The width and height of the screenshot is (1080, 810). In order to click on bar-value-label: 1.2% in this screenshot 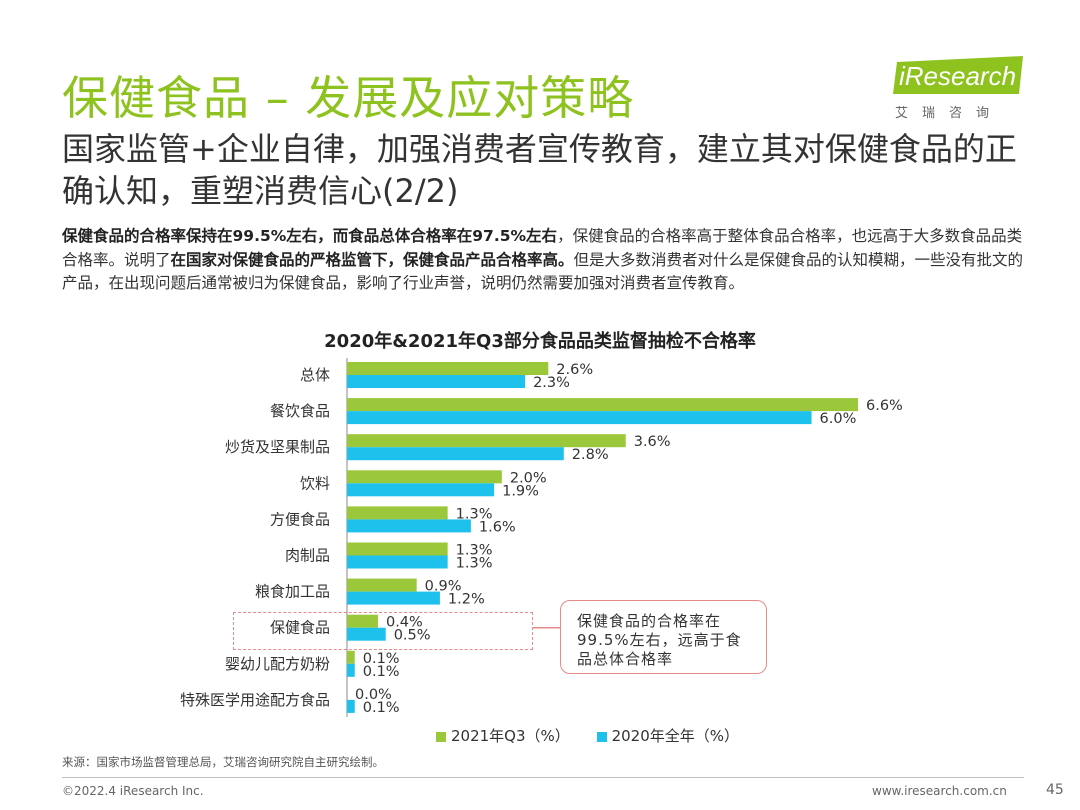, I will do `click(466, 600)`.